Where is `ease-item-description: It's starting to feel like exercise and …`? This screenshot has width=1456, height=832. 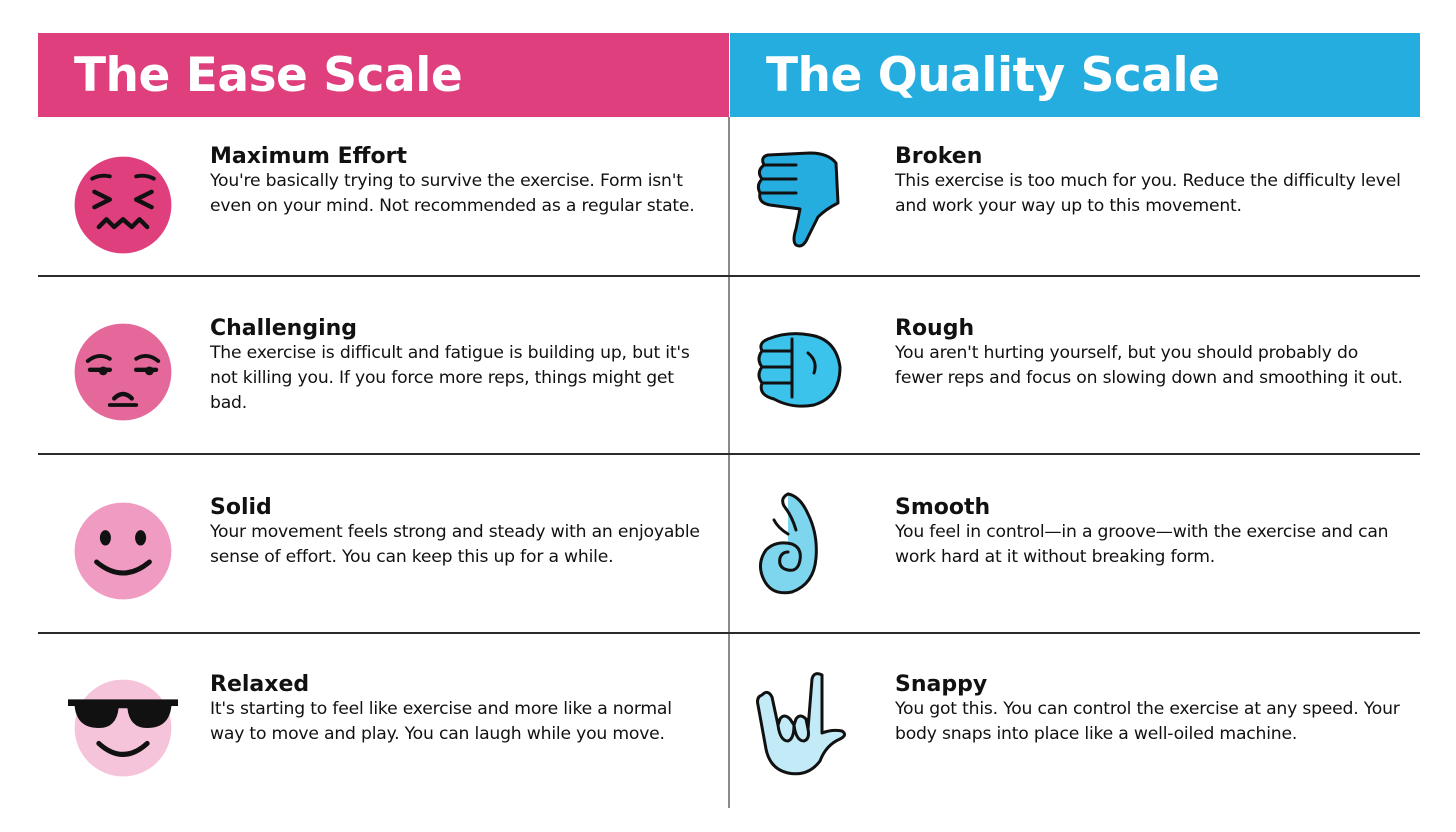
ease-item-description: It's starting to feel like exercise and … is located at coordinates (441, 721).